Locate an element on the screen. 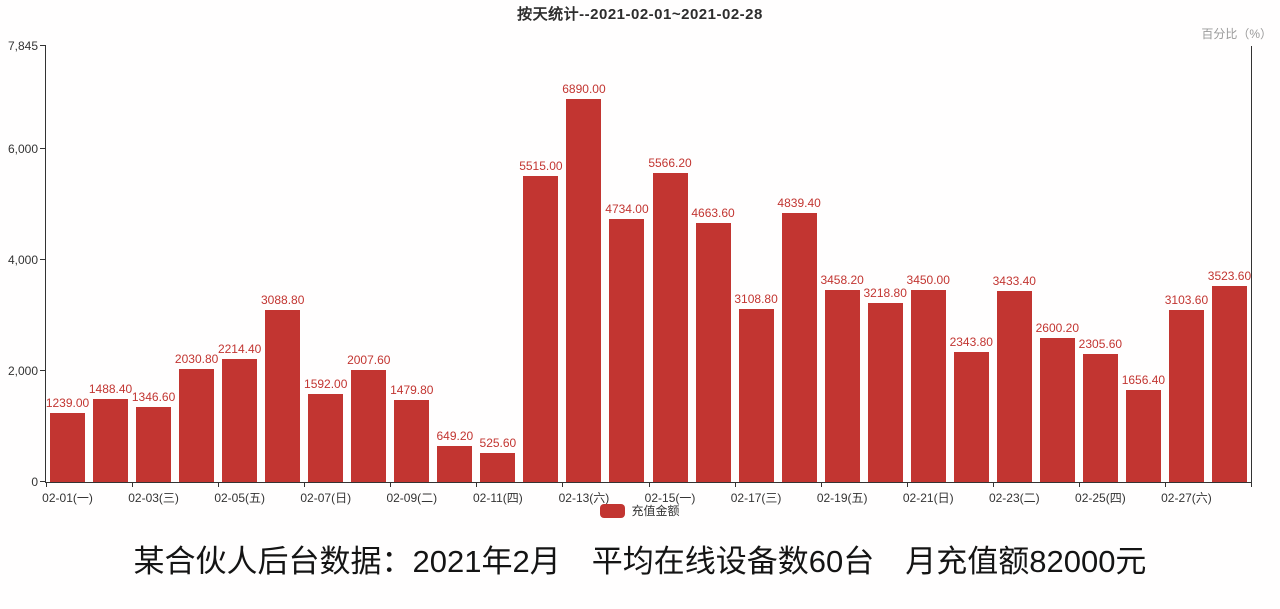 The height and width of the screenshot is (609, 1280). bar-value-label: 3218.80 is located at coordinates (885, 293).